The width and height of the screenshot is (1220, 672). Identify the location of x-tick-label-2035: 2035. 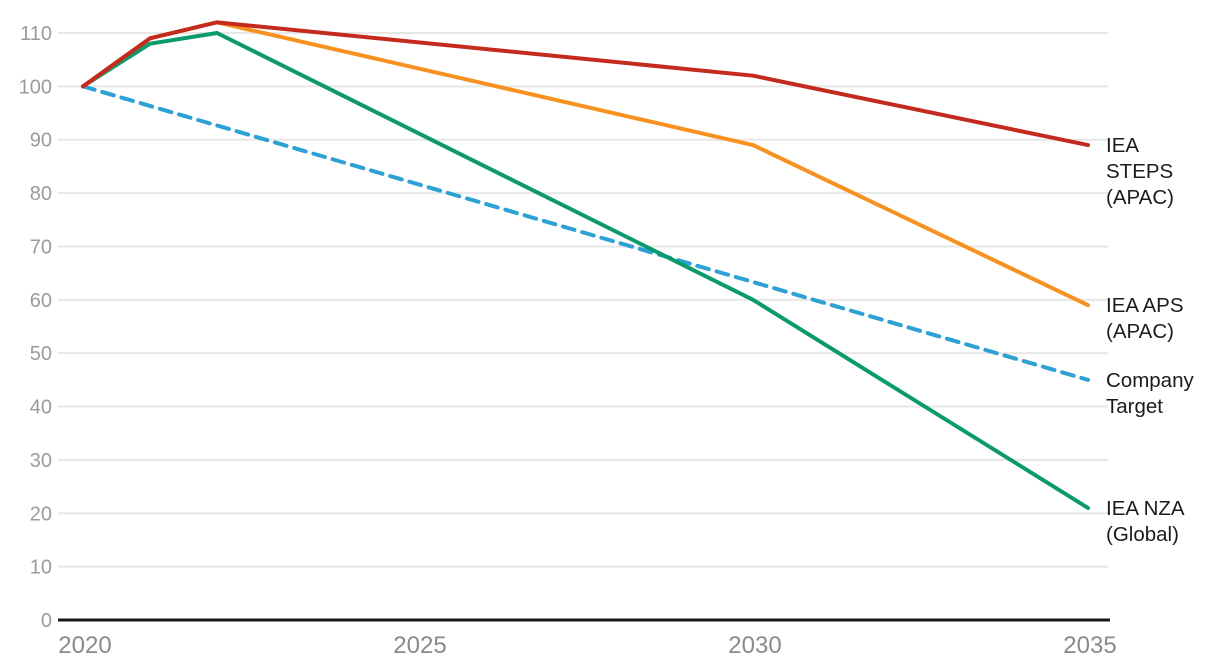
(1089, 645).